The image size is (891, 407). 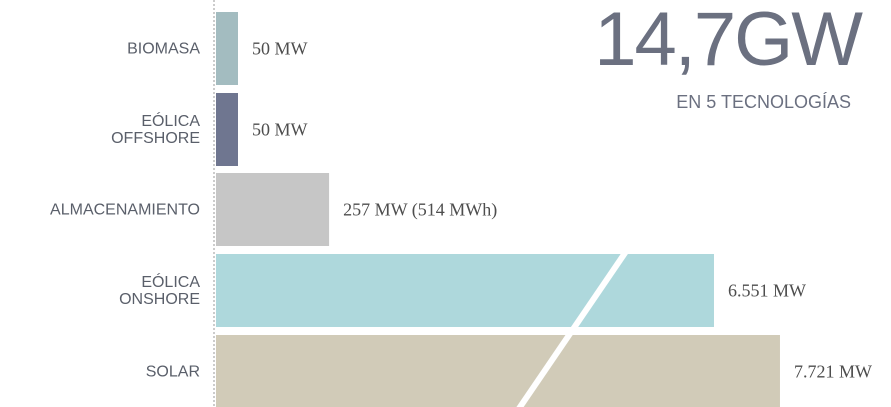 What do you see at coordinates (573, 327) in the screenshot?
I see `axis-break` at bounding box center [573, 327].